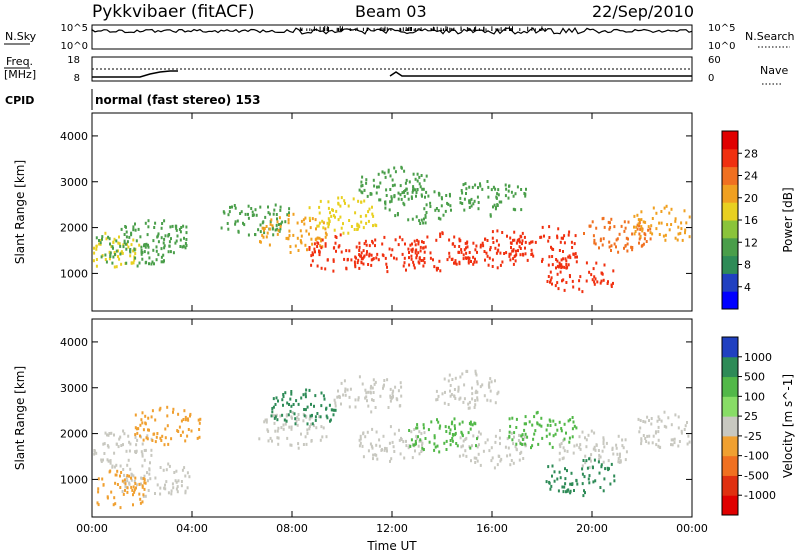  Describe the element at coordinates (754, 377) in the screenshot. I see `colorbar-tick-label: 500` at that location.